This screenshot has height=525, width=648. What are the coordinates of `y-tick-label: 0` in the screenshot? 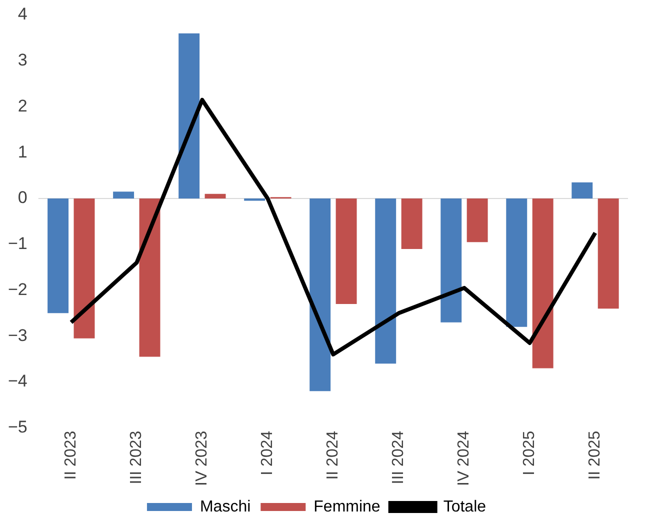 It's located at (23, 198).